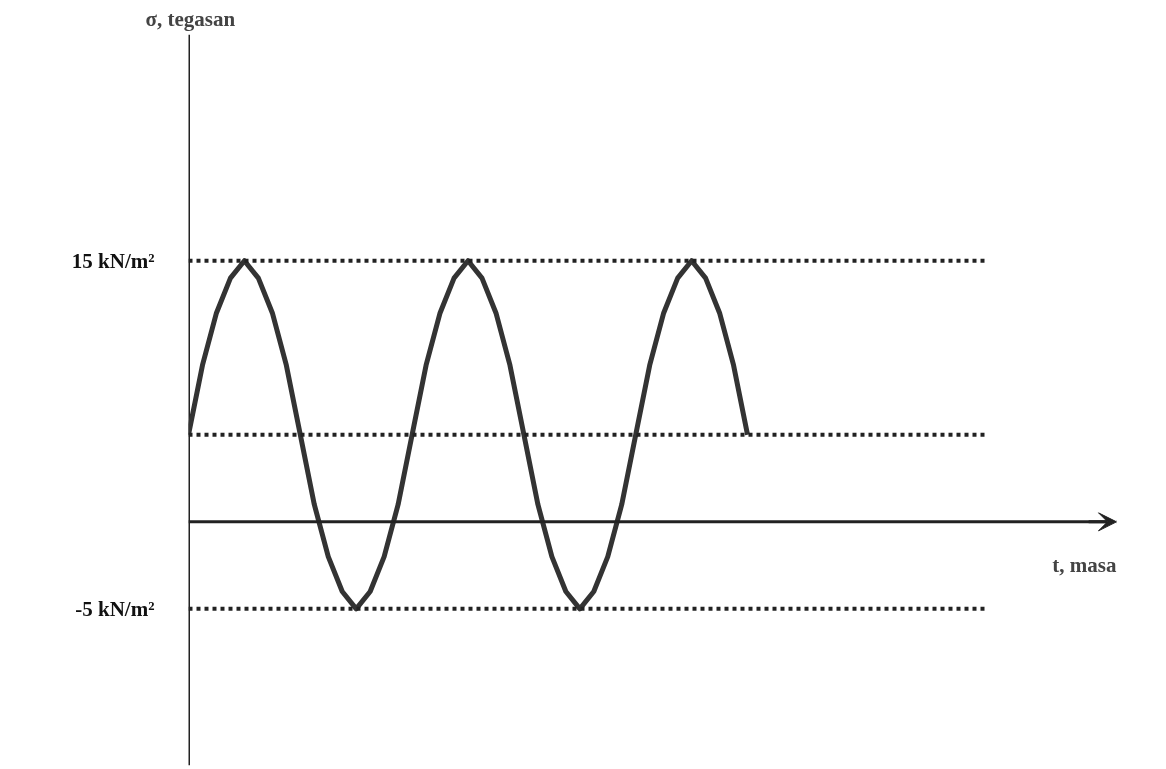 The width and height of the screenshot is (1166, 769). Describe the element at coordinates (190, 18) in the screenshot. I see `y-axis-title: σ, tegasan` at that location.